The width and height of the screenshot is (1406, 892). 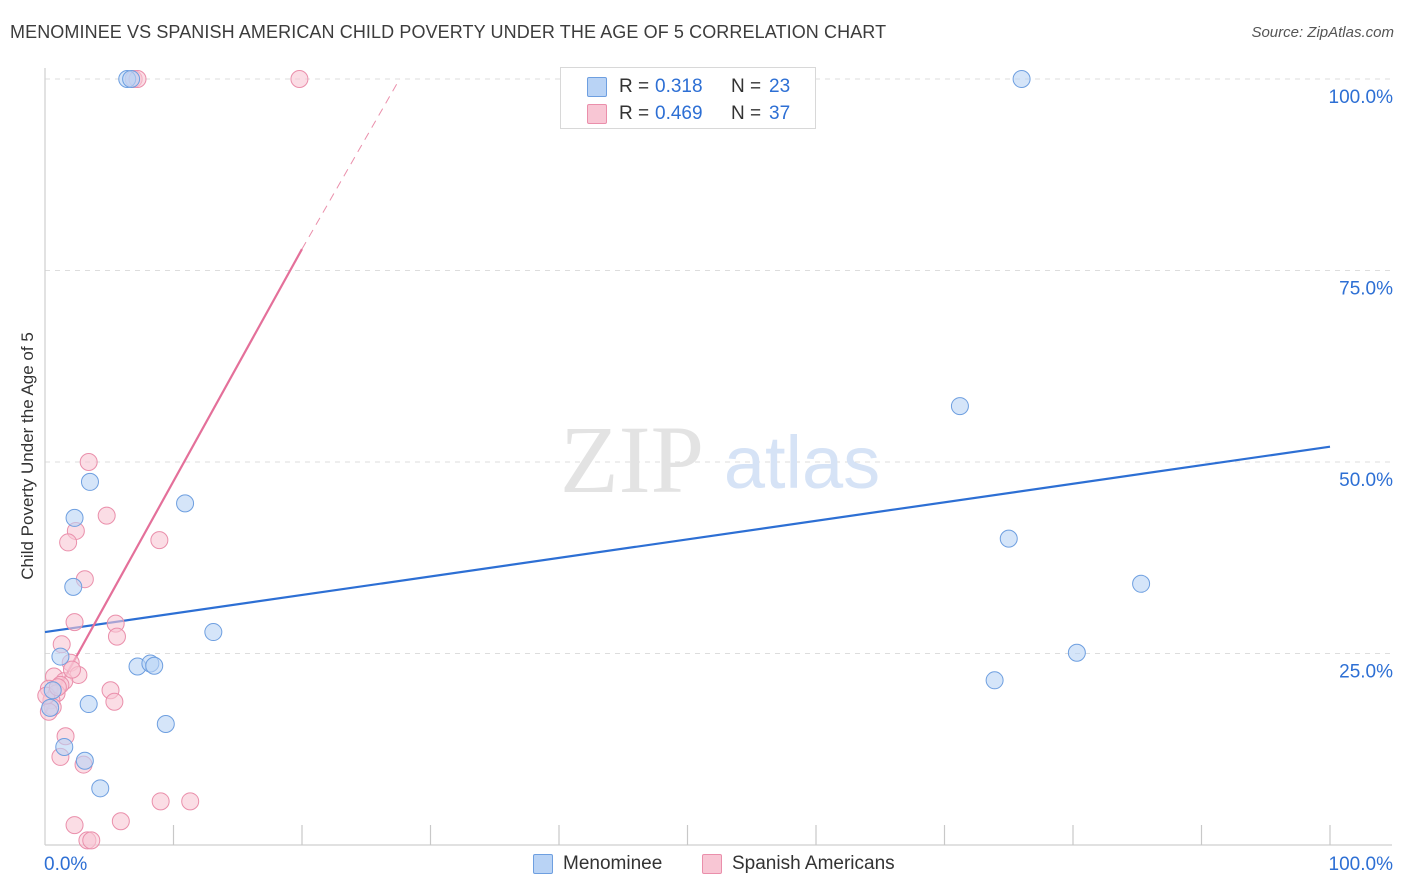 I want to click on legend-row-spanish: R = 0.469 N = 37, so click(x=688, y=114).